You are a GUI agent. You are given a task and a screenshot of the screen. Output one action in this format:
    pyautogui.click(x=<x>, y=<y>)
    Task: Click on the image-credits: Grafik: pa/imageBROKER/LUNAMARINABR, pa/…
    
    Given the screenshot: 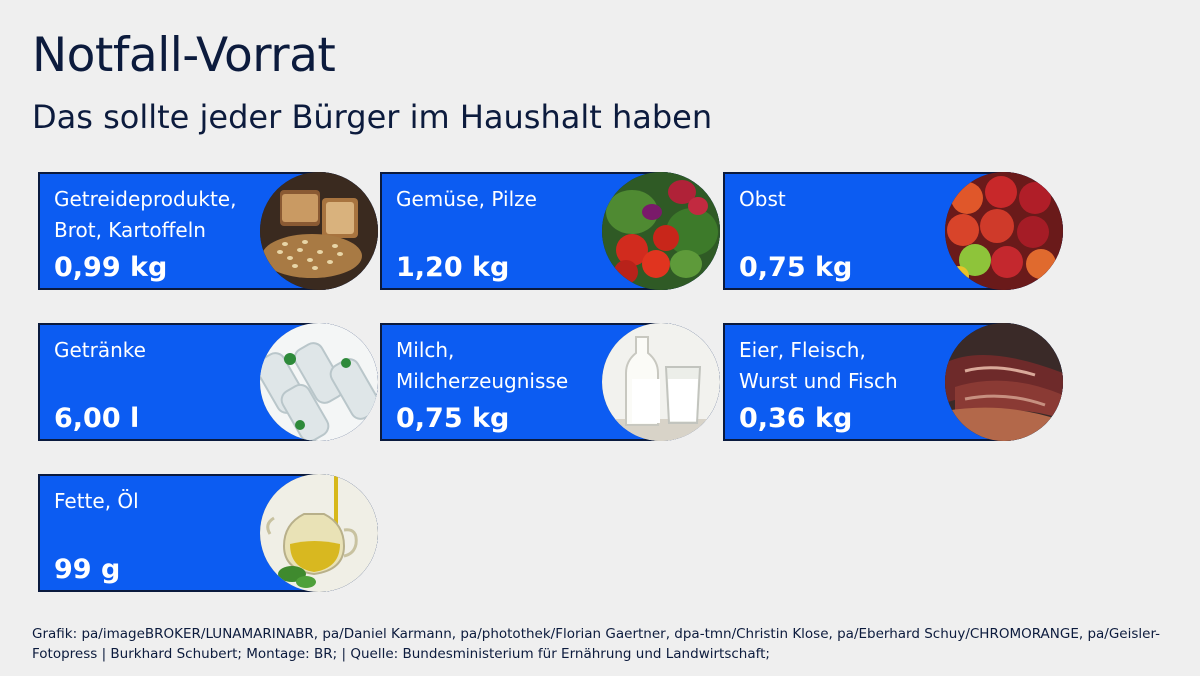 What is the action you would take?
    pyautogui.click(x=596, y=644)
    